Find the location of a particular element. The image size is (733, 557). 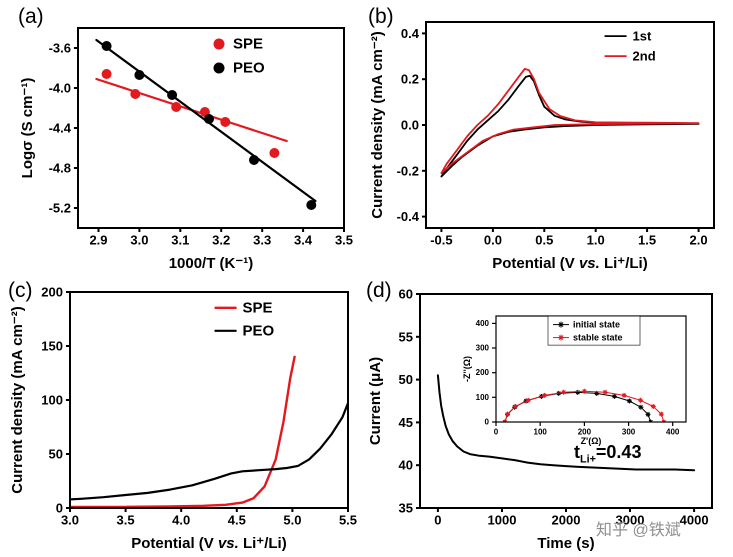

annotation-base: t is located at coordinates (577, 452).